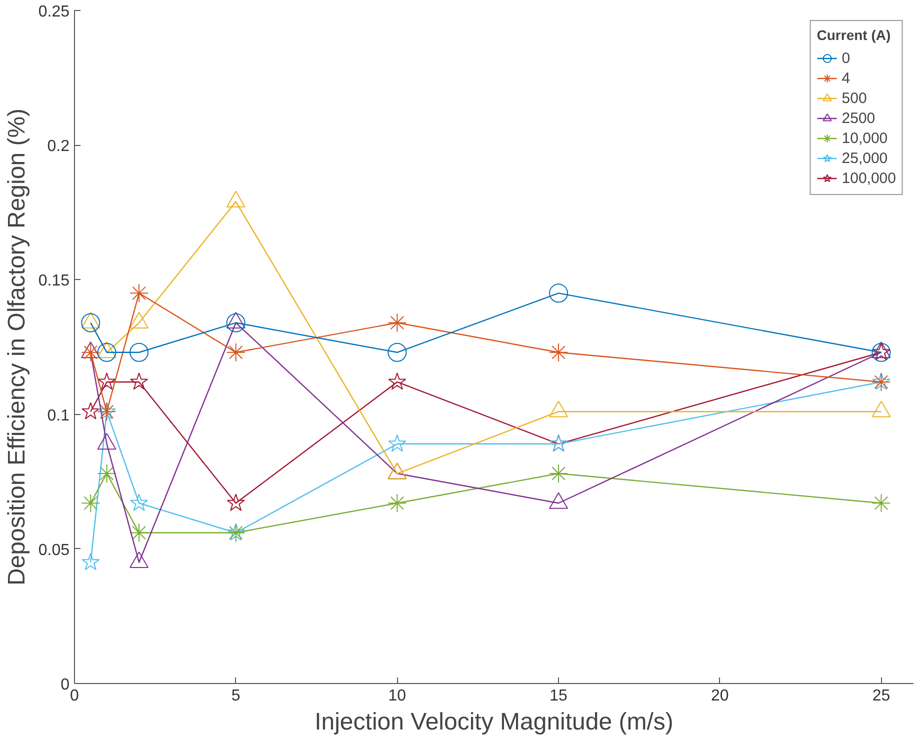 This screenshot has width=923, height=744. I want to click on y-tick-label: 0.05, so click(54, 550).